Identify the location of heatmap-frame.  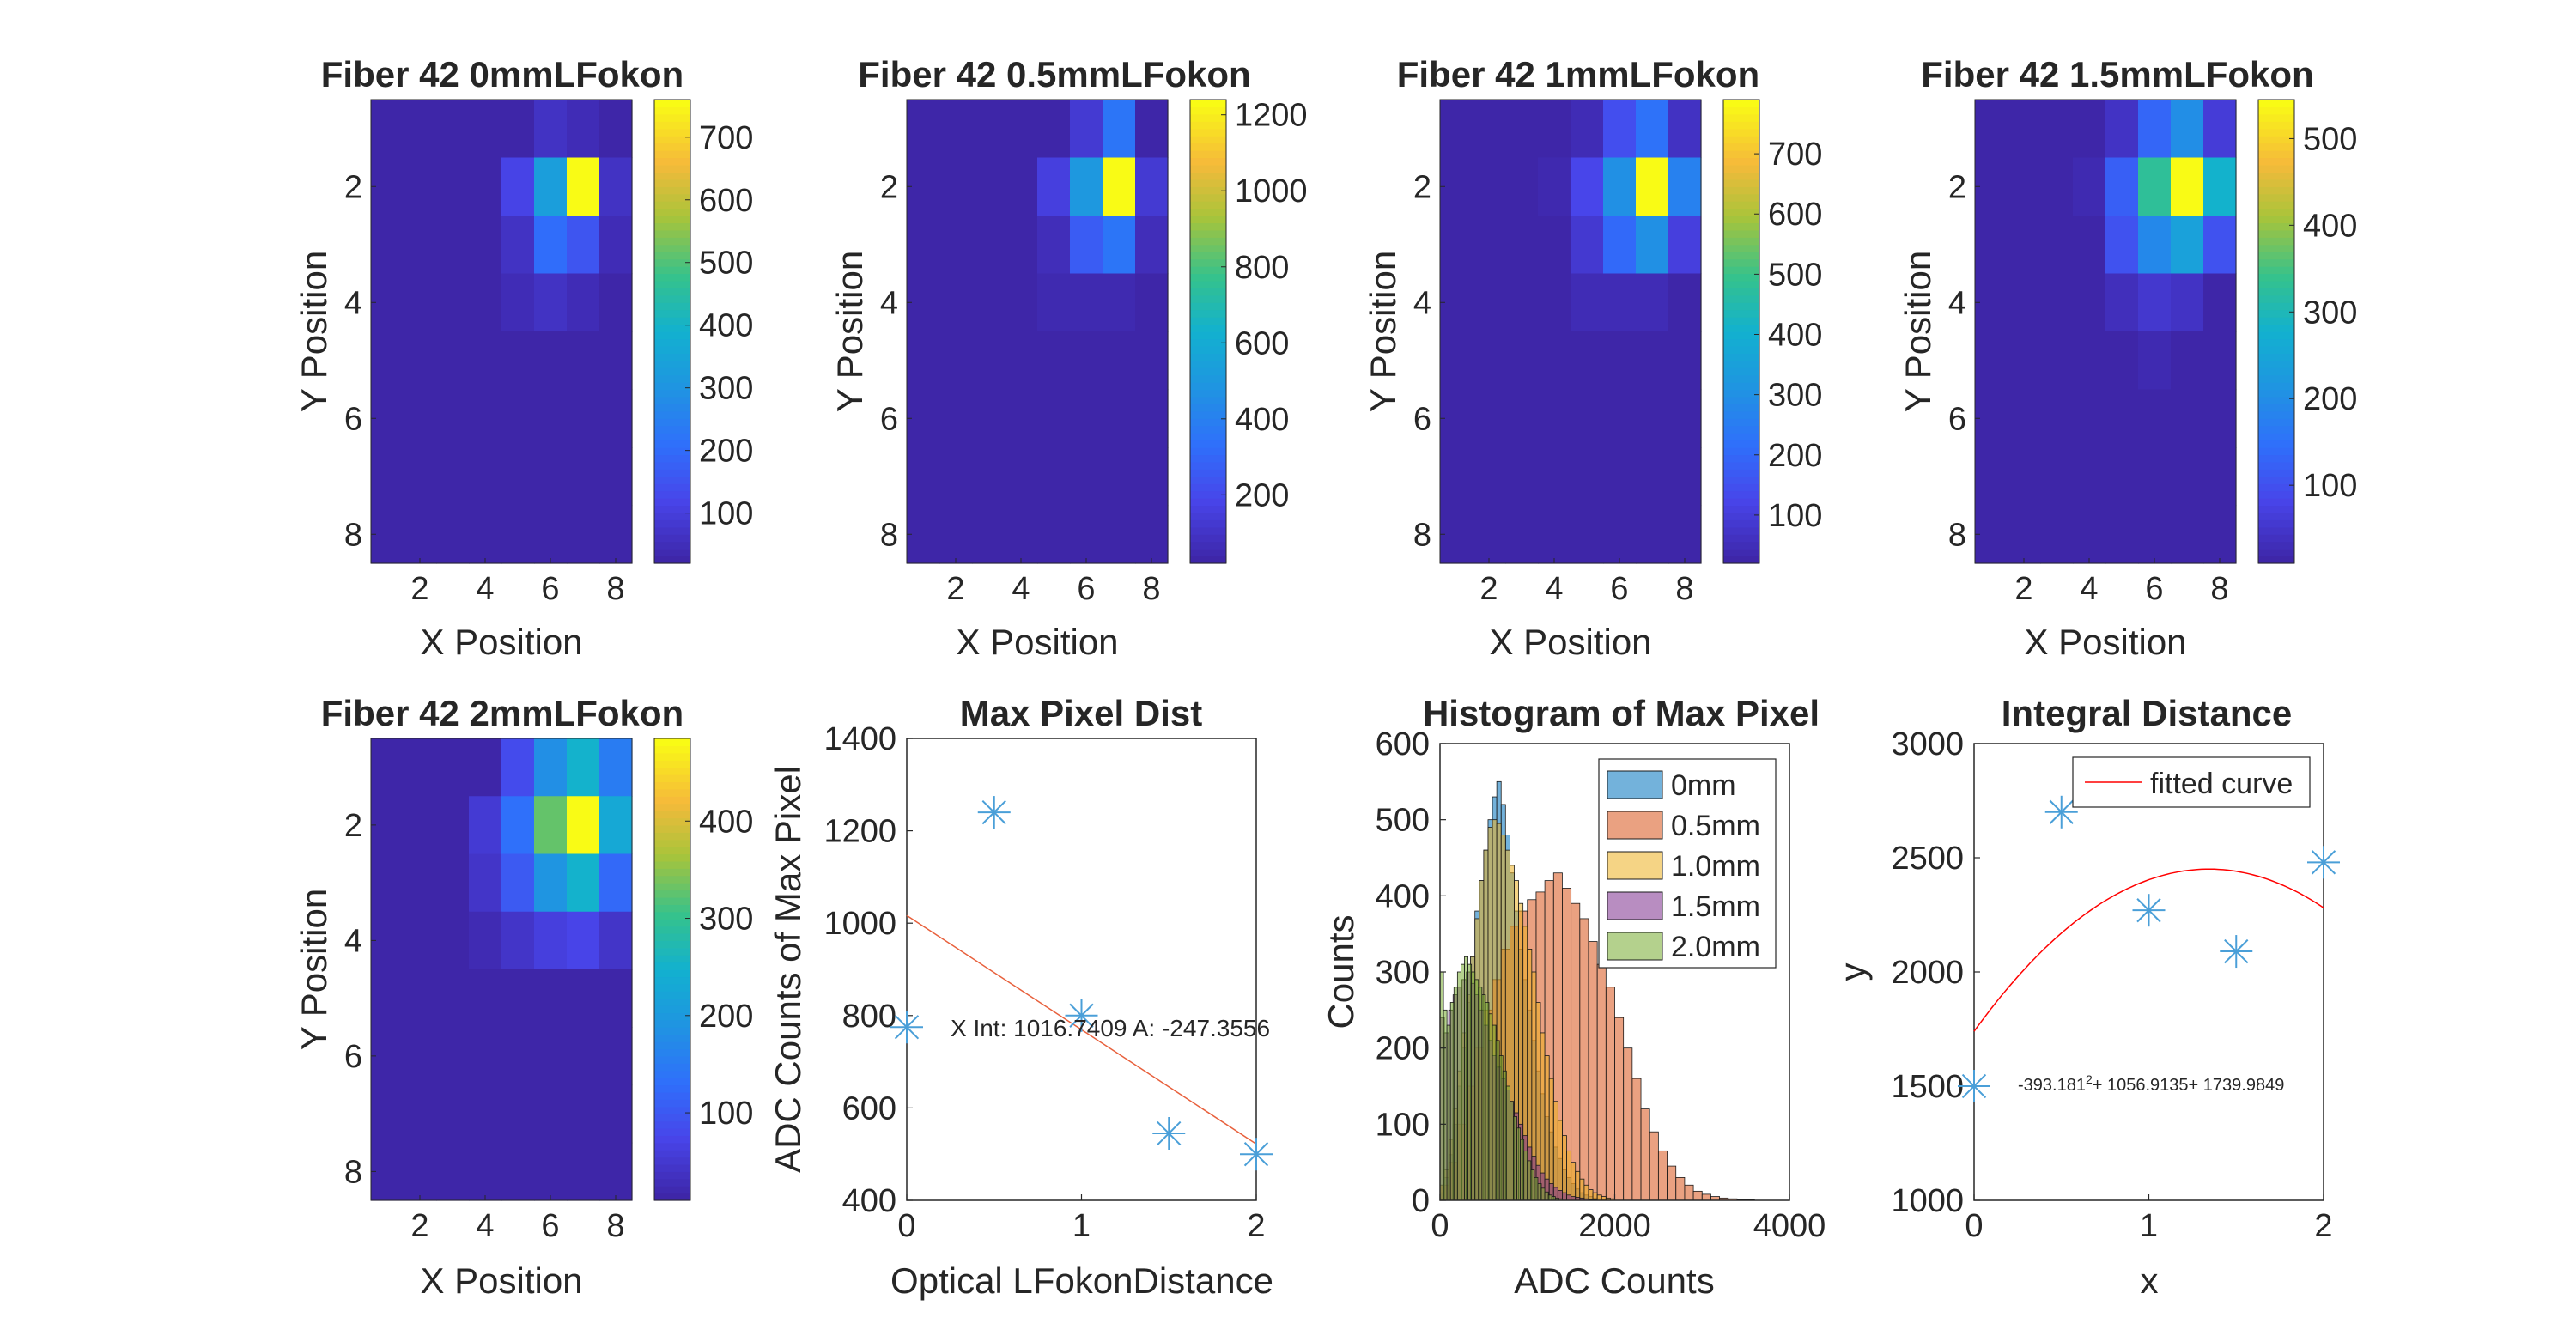
(2105, 331).